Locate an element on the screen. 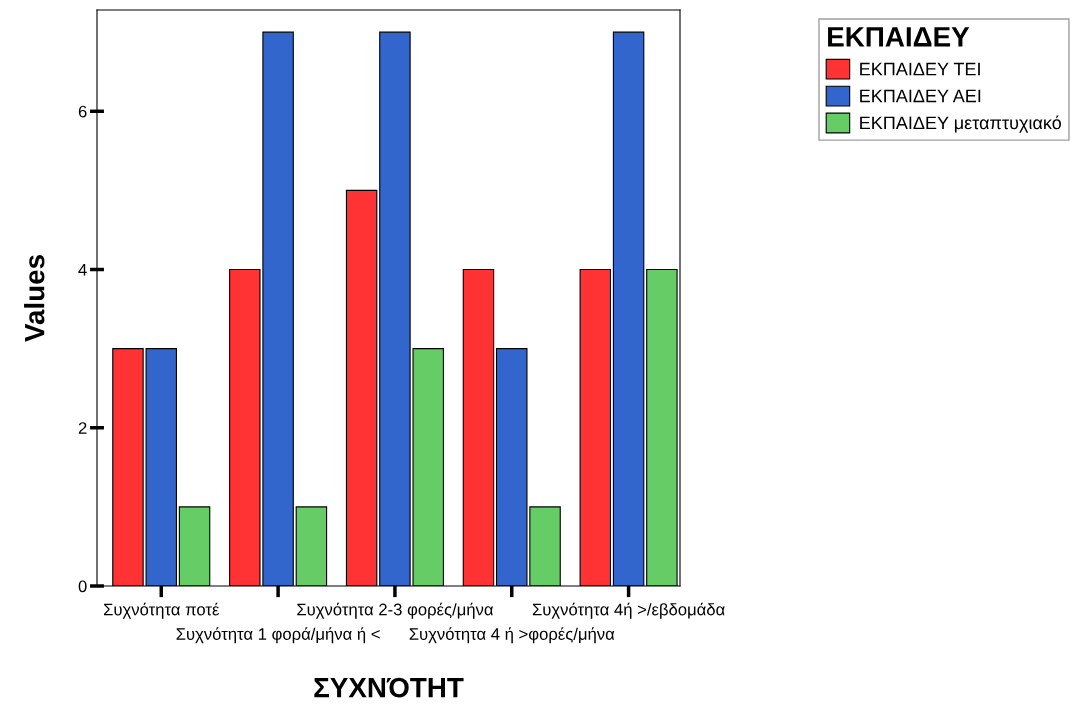  x-axis-title: ΣΥΧΝΌΤΗΤ is located at coordinates (389, 687).